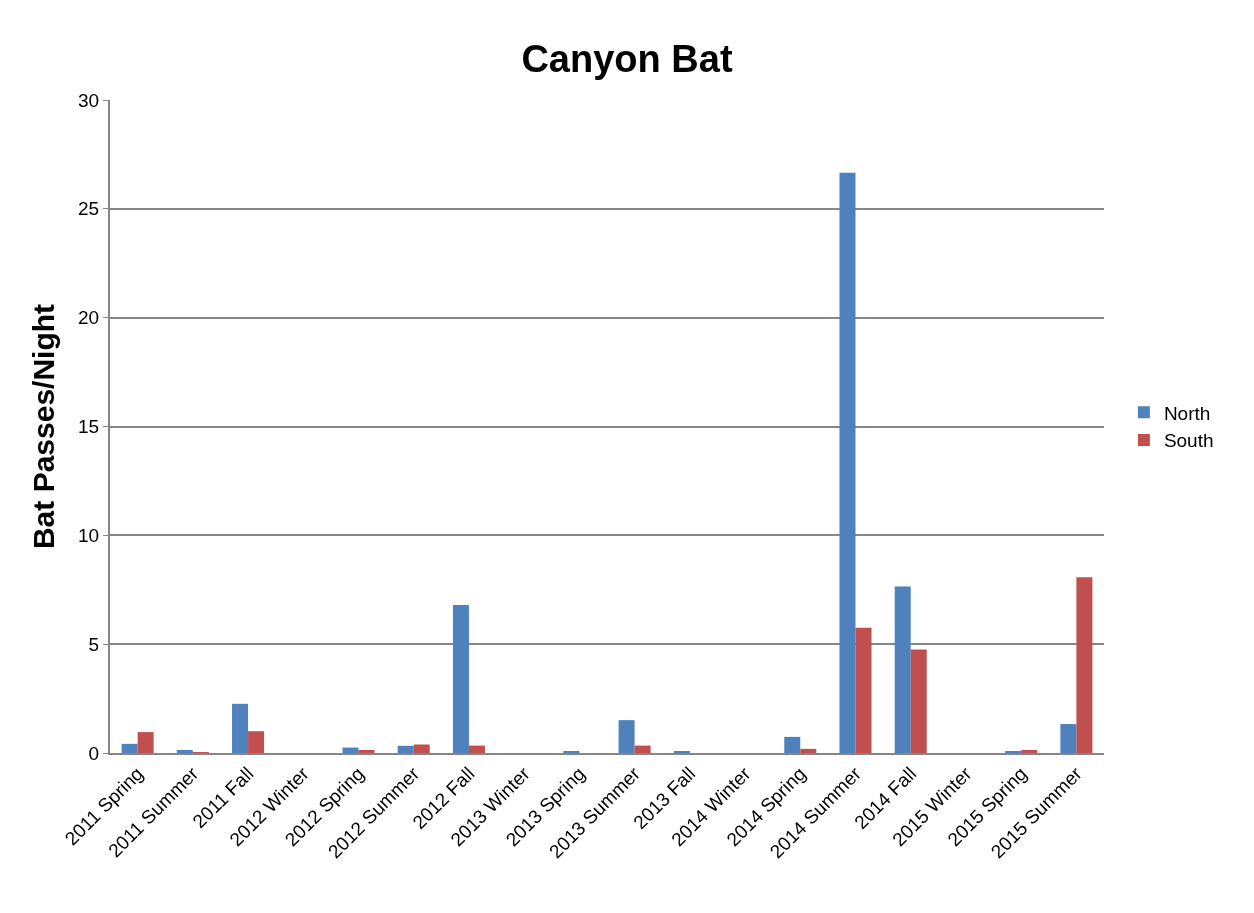 The width and height of the screenshot is (1254, 913). I want to click on y-tick-label: 25, so click(89, 209).